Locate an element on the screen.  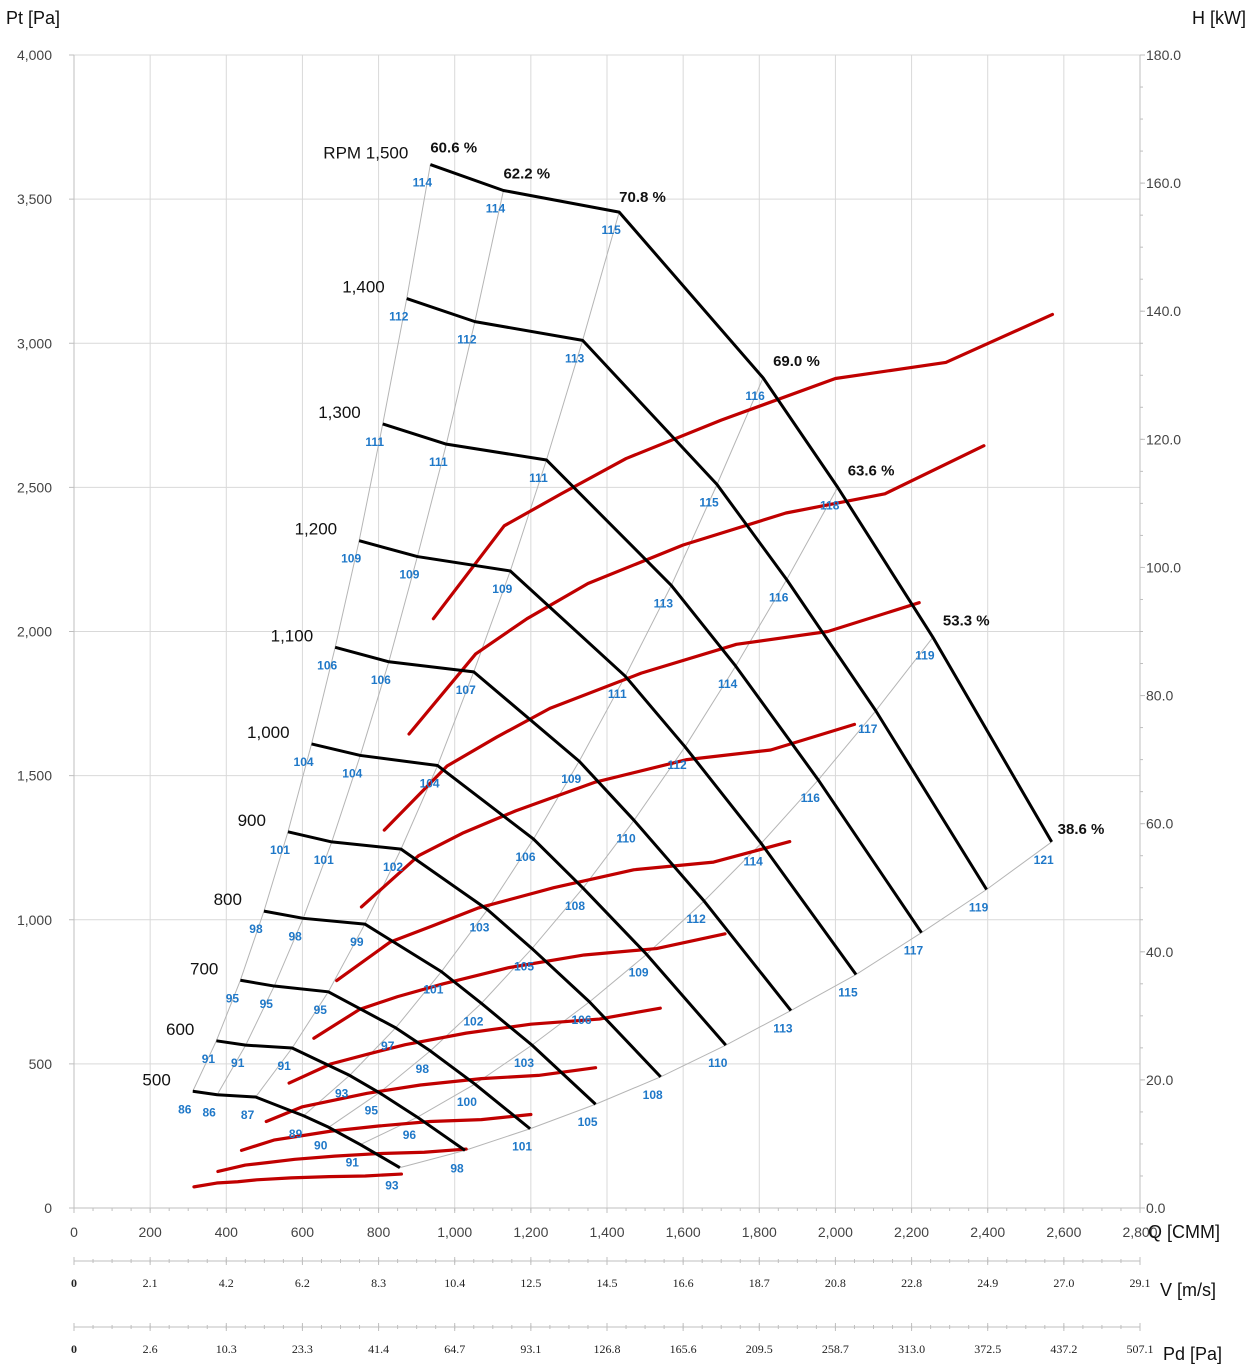
noise-label: 105 is located at coordinates (588, 1122).